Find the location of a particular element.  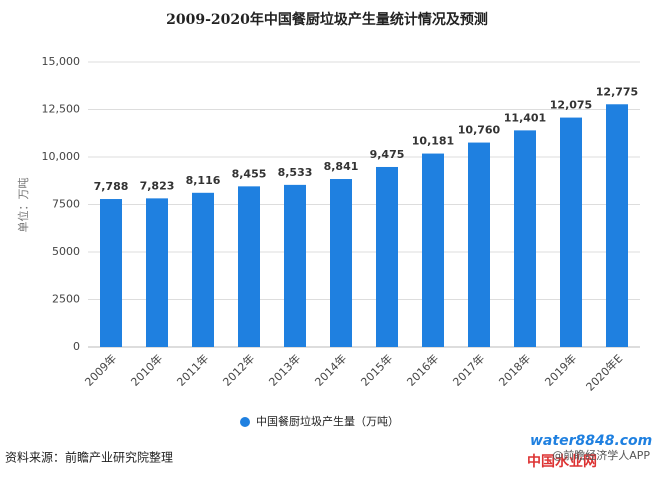

value-label: 10,181 is located at coordinates (433, 141).